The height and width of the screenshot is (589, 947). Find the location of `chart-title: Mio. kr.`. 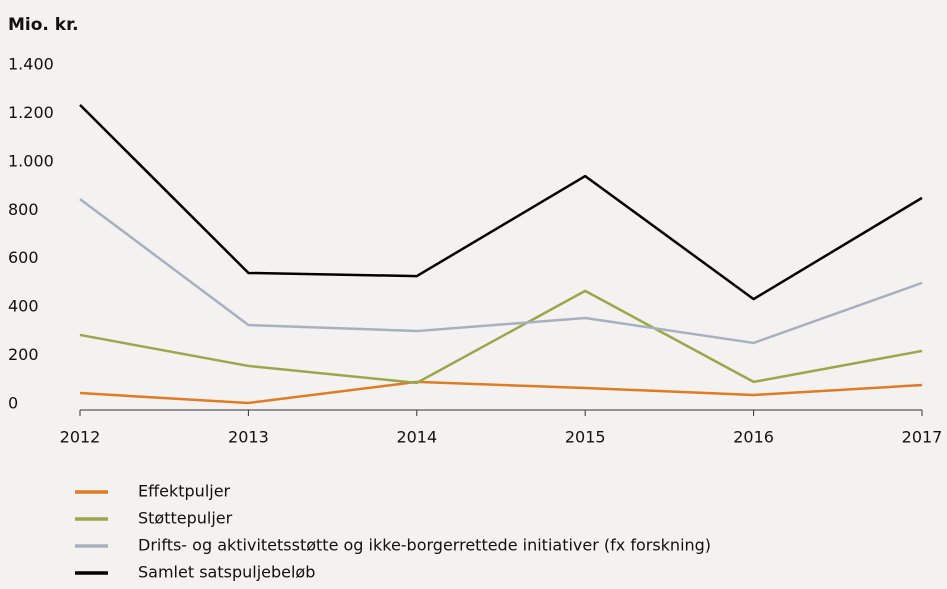

chart-title: Mio. kr. is located at coordinates (43, 25).